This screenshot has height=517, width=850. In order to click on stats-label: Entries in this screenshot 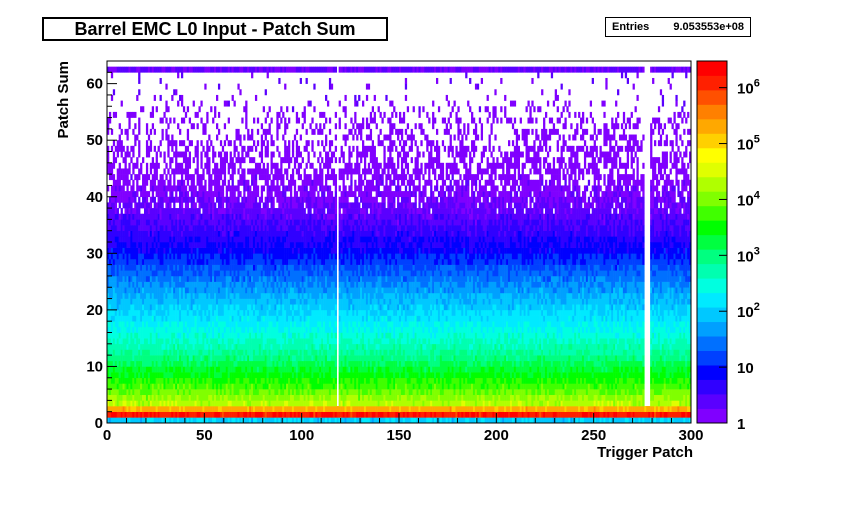, I will do `click(631, 27)`.